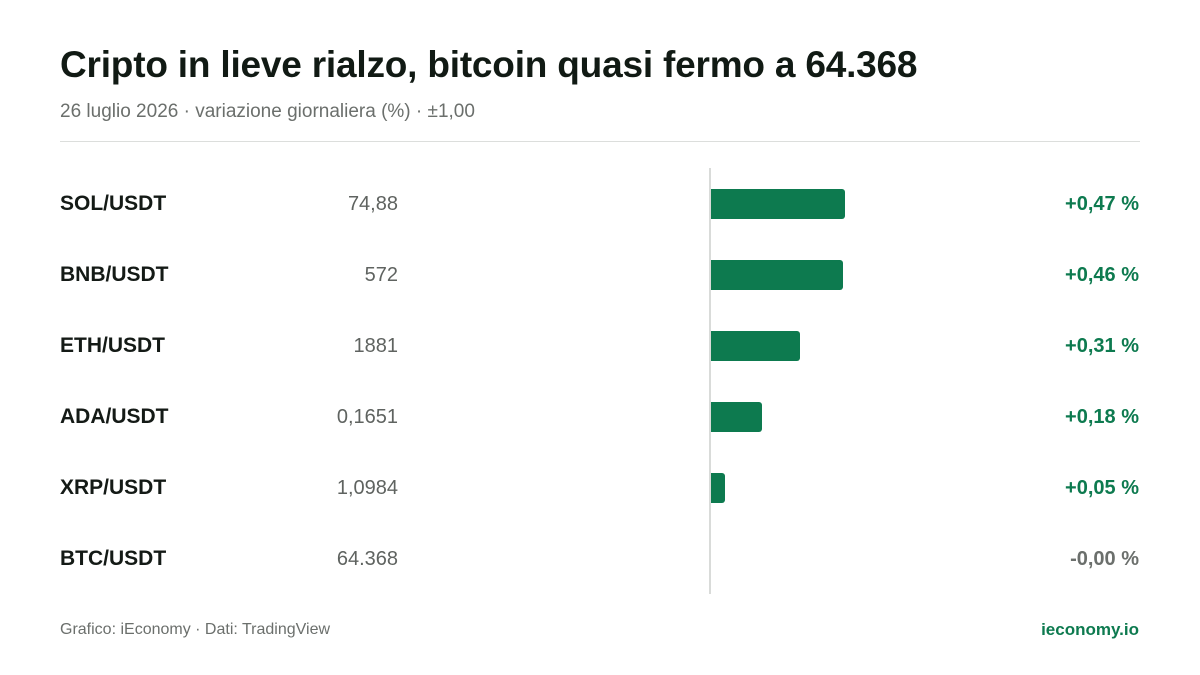 This screenshot has height=675, width=1200. I want to click on pair-label: BTC/USDT, so click(113, 558).